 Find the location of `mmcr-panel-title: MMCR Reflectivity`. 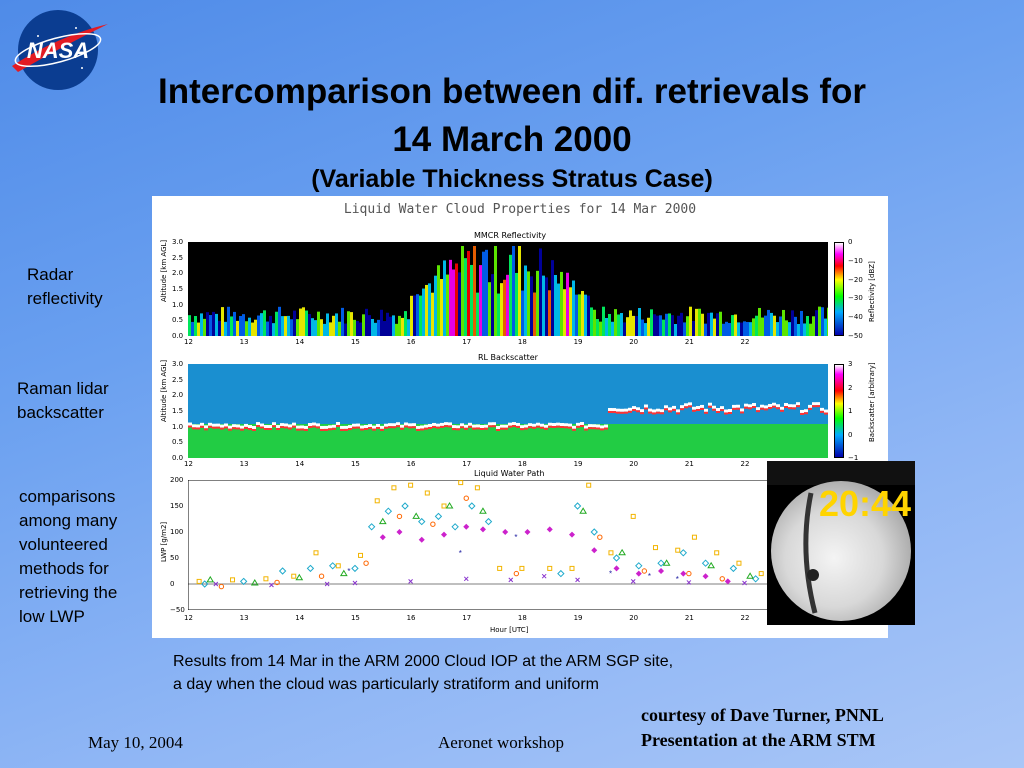

mmcr-panel-title: MMCR Reflectivity is located at coordinates (510, 235).